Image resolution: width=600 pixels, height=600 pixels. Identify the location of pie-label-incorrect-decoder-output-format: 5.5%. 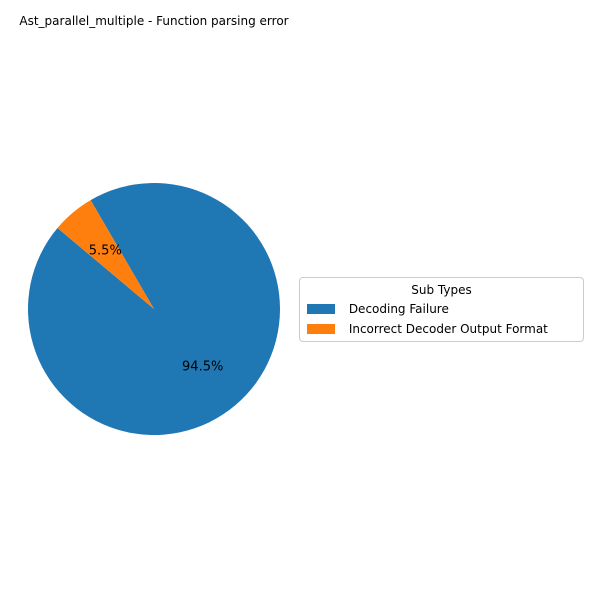
(105, 251).